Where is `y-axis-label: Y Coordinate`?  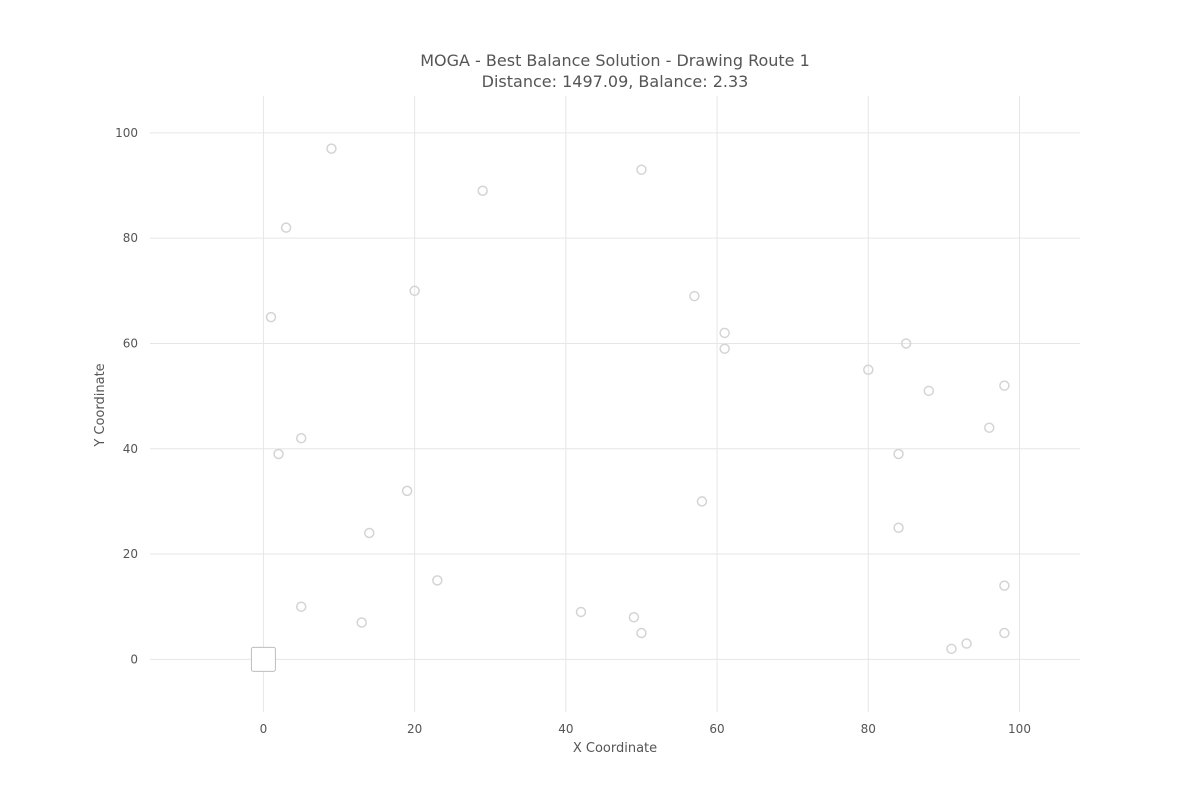
y-axis-label: Y Coordinate is located at coordinates (100, 405).